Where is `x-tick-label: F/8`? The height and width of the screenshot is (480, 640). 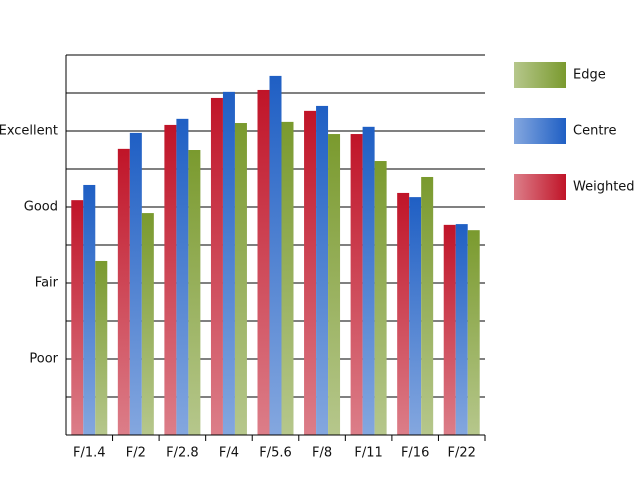 x-tick-label: F/8 is located at coordinates (322, 453).